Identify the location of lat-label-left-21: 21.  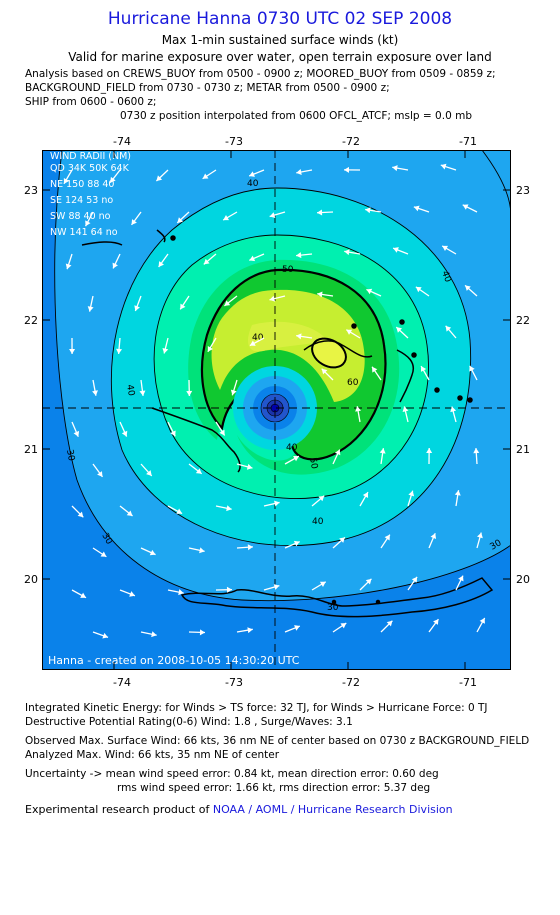
(31, 449).